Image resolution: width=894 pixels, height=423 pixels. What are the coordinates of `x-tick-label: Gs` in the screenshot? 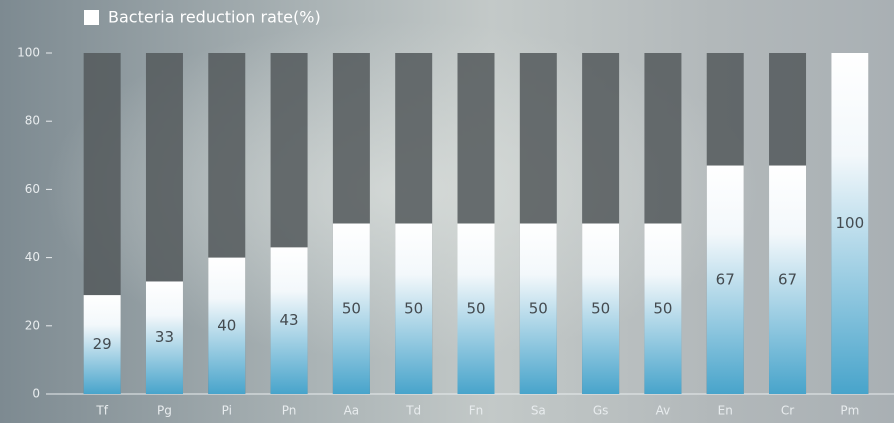 It's located at (601, 411).